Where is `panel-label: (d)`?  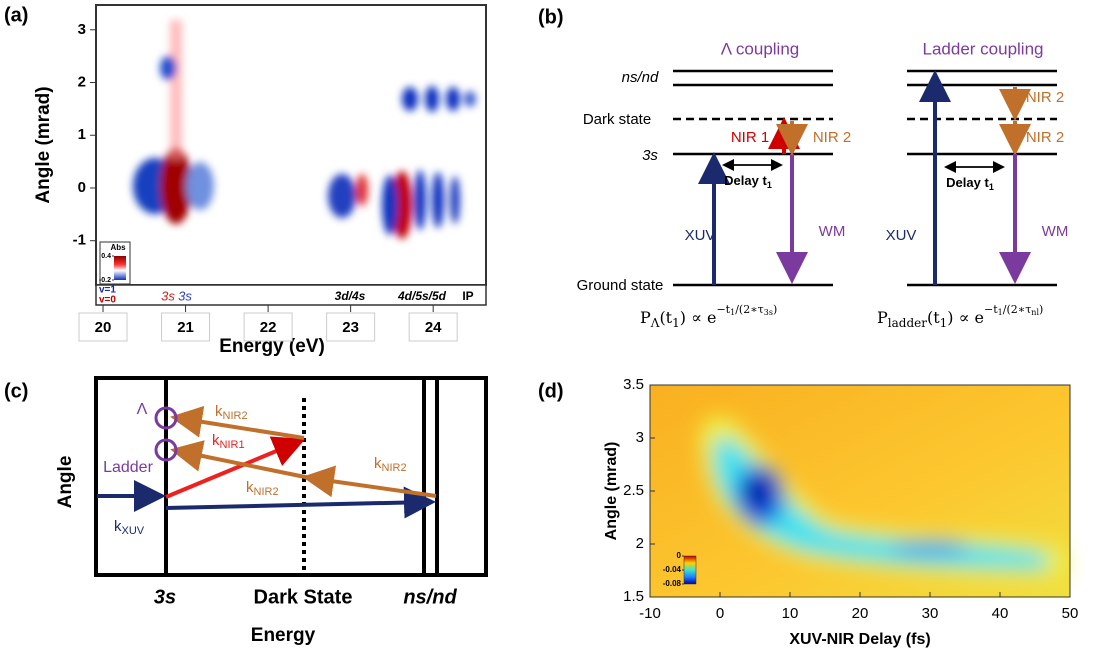 panel-label: (d) is located at coordinates (551, 391).